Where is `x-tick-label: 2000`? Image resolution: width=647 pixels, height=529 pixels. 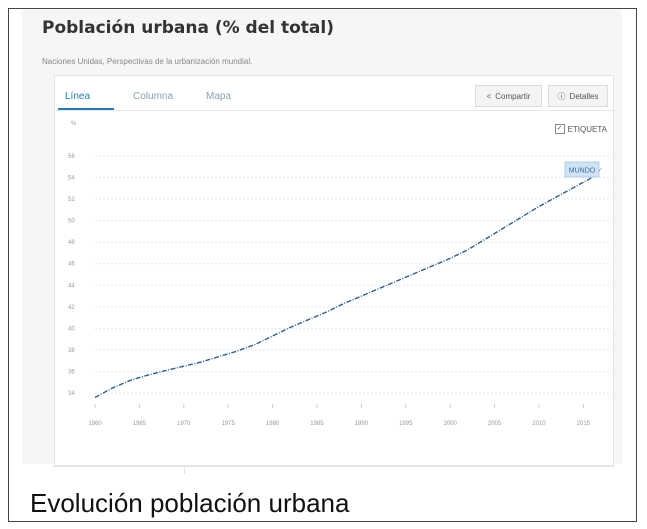 x-tick-label: 2000 is located at coordinates (450, 424).